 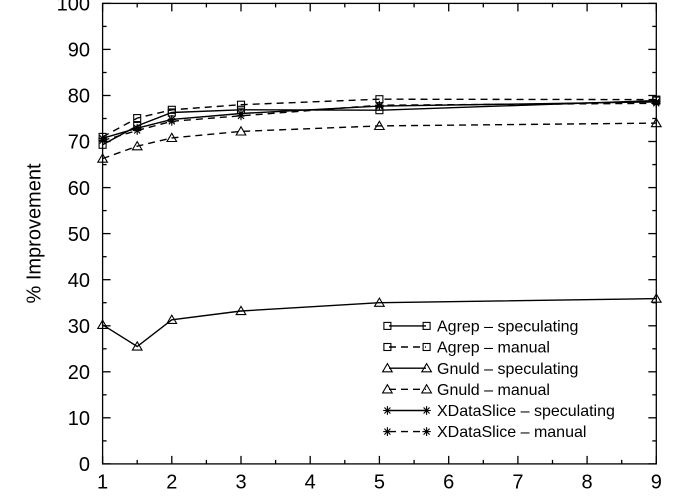 I want to click on svg-text: 70, so click(x=79, y=143).